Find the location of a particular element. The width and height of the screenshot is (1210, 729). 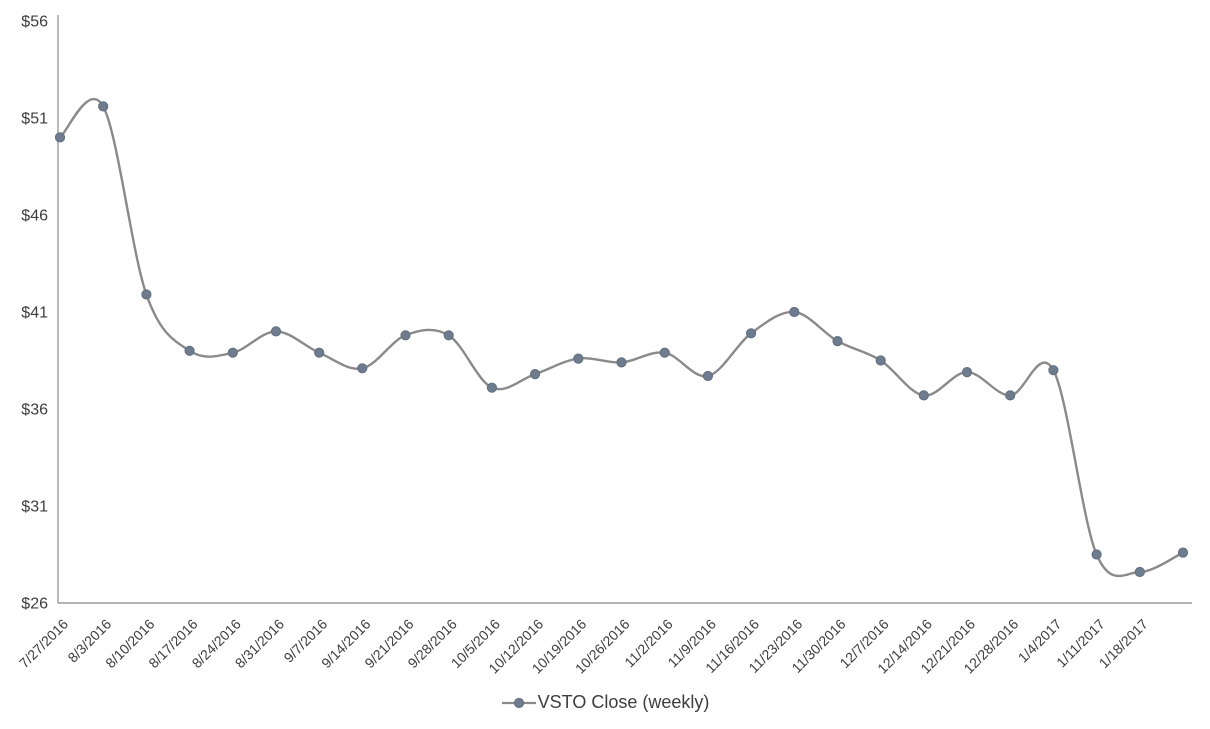

y-axis-label: $41 is located at coordinates (34, 313).